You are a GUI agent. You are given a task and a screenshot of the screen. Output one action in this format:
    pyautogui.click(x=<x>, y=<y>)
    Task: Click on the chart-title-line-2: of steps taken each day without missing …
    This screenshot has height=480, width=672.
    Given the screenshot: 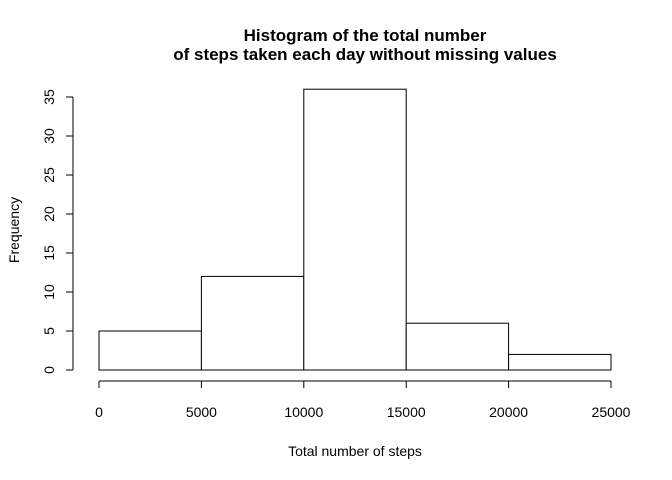 What is the action you would take?
    pyautogui.click(x=365, y=54)
    